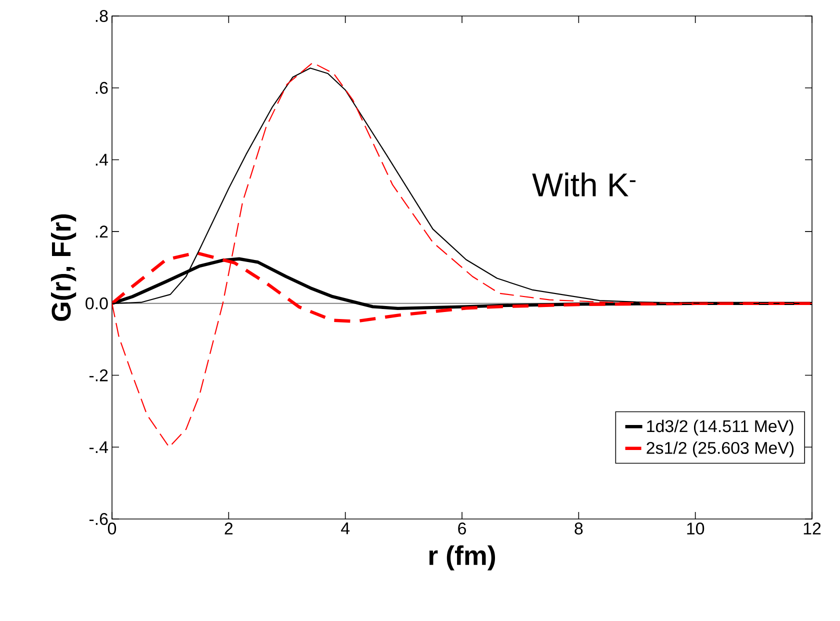 This screenshot has height=621, width=840. Describe the element at coordinates (102, 232) in the screenshot. I see `y-tick-label: .2` at that location.